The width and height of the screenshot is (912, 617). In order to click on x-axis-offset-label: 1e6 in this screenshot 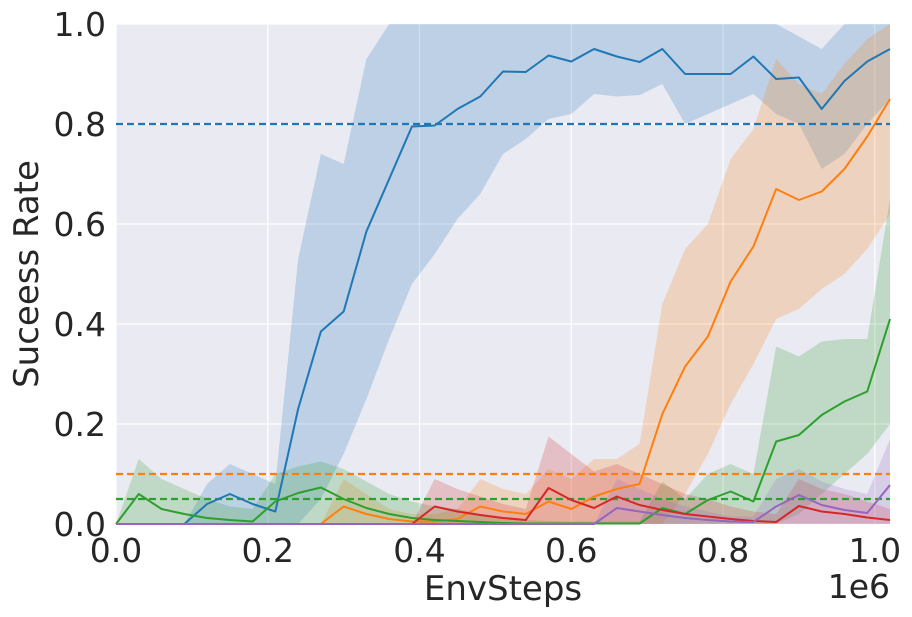, I will do `click(859, 586)`.